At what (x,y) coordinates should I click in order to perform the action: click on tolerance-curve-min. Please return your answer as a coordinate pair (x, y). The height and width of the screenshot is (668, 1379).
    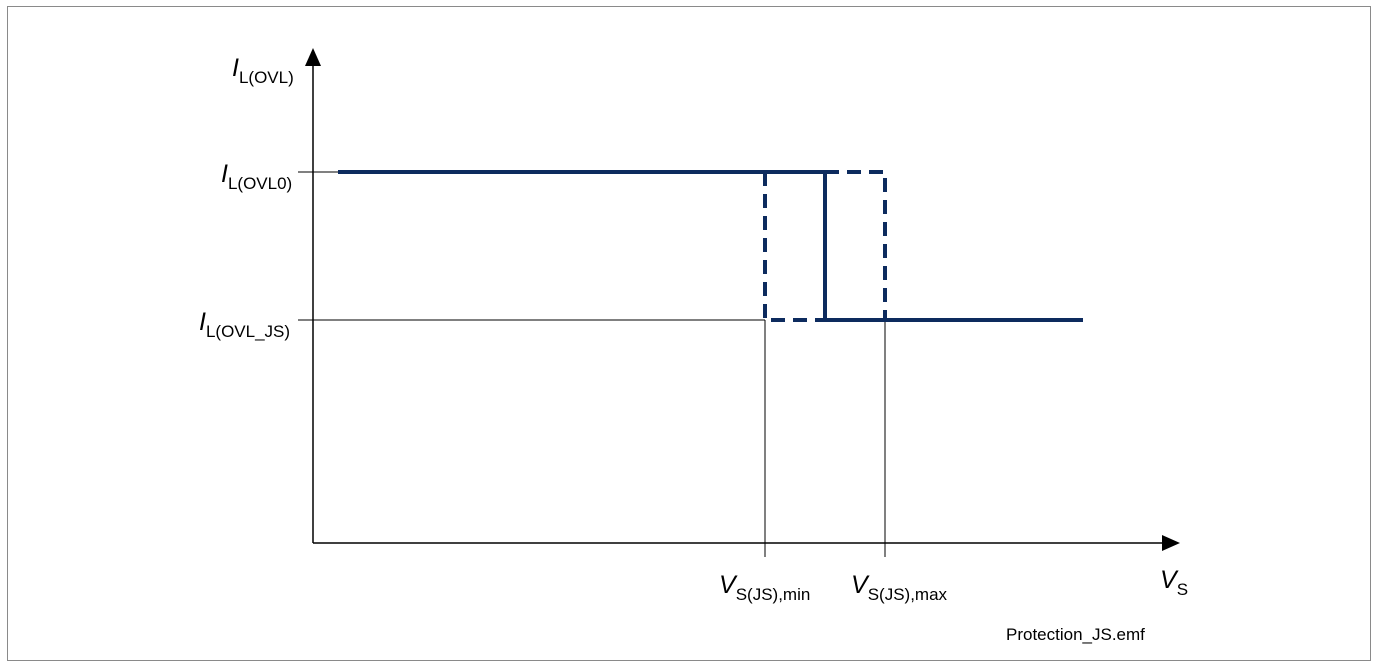
    Looking at the image, I should click on (794, 247).